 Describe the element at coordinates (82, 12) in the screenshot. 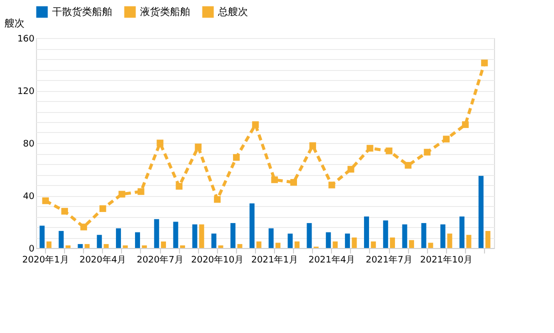

I see `legend-label: 干散货类船舶` at that location.